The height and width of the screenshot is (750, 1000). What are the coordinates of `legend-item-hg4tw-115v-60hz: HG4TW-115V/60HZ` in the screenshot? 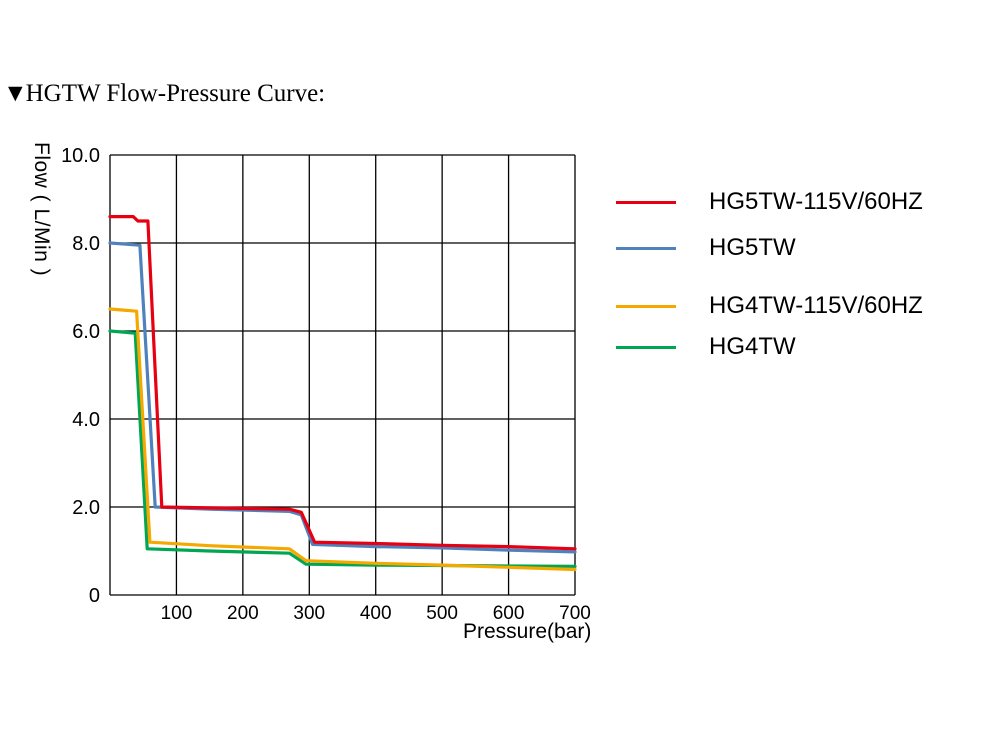 It's located at (769, 306).